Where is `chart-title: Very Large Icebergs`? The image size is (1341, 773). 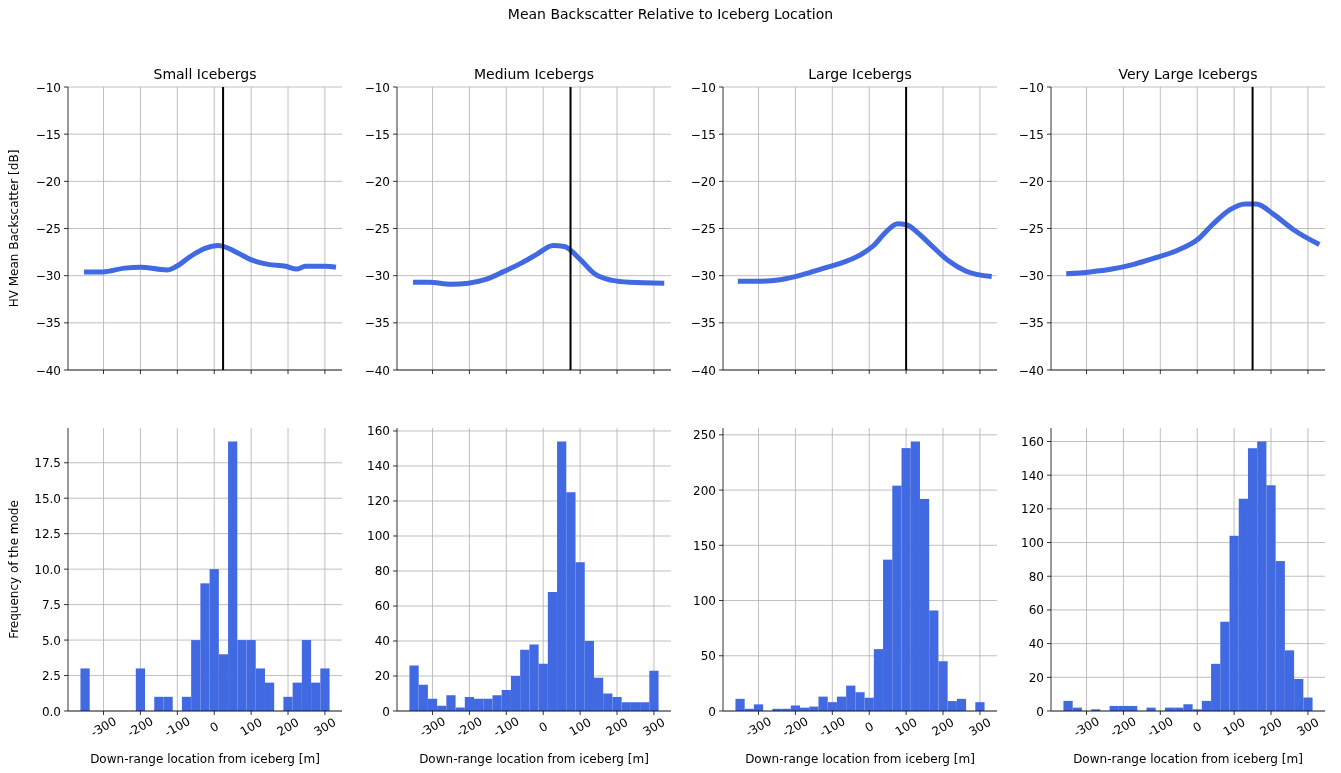 chart-title: Very Large Icebergs is located at coordinates (1188, 74).